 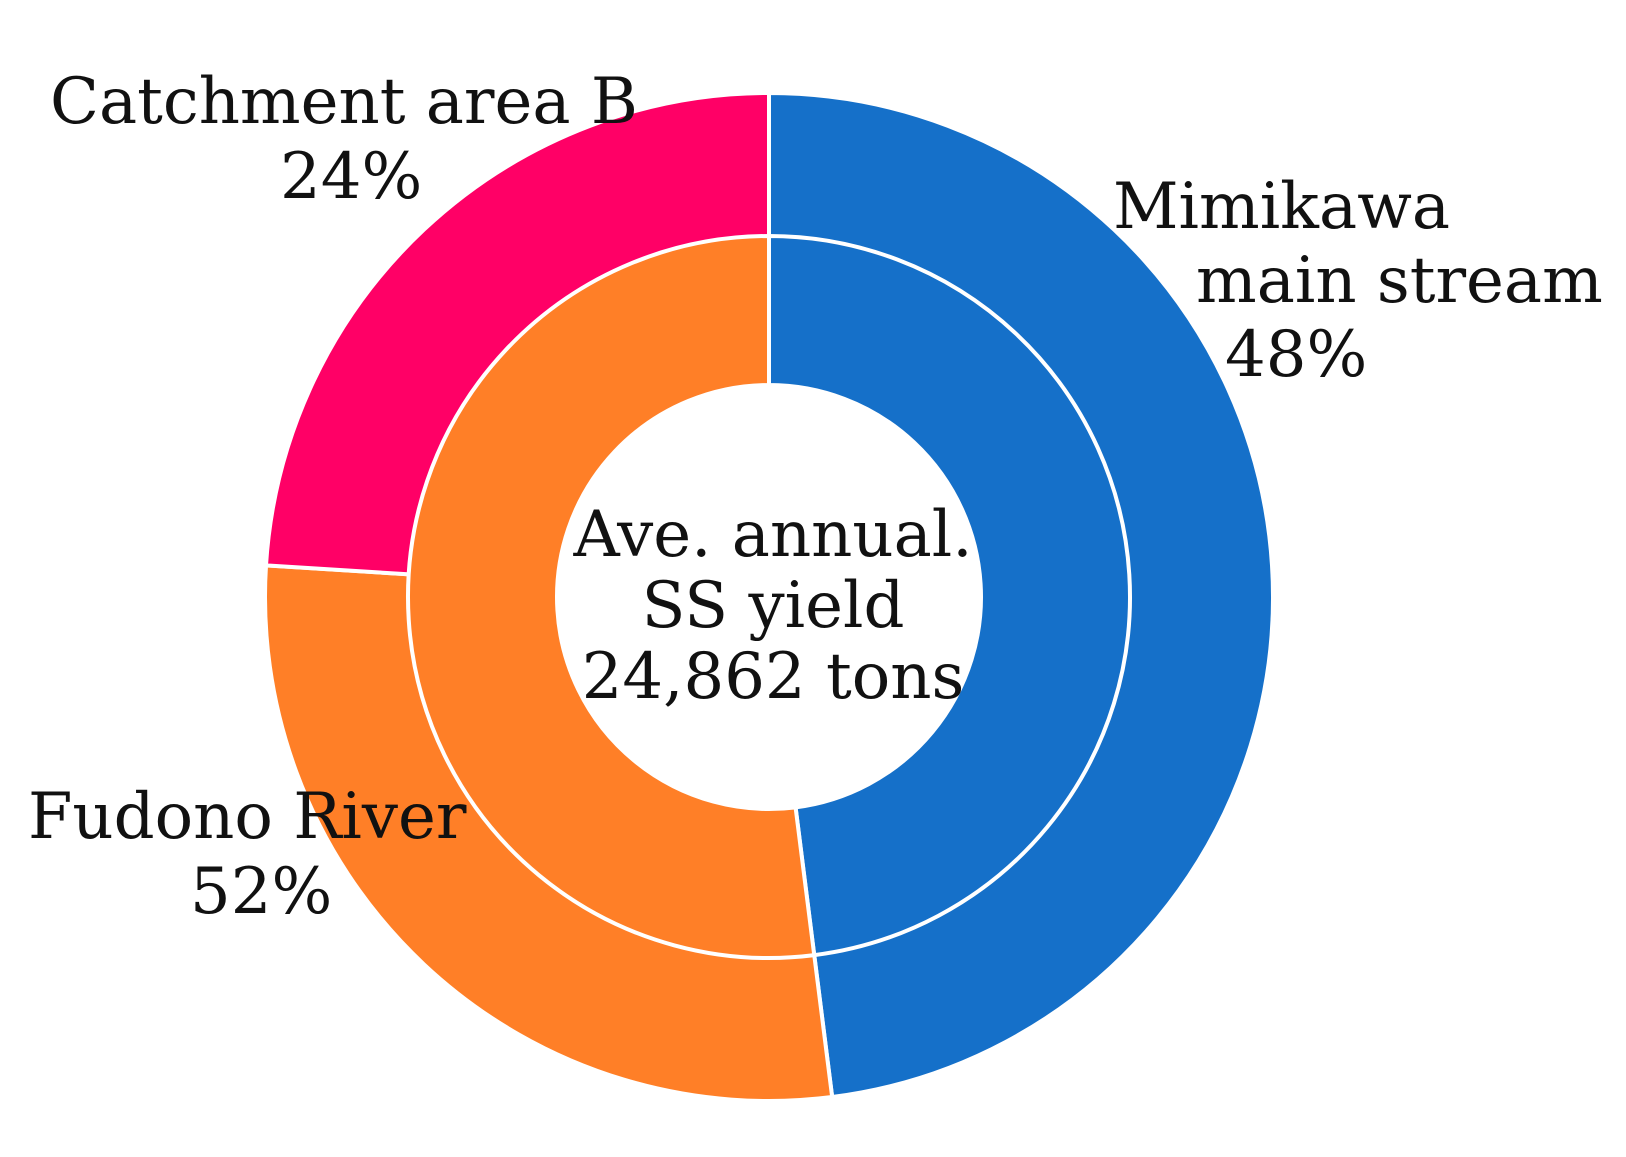 What do you see at coordinates (772, 535) in the screenshot?
I see `center-label-line-1: Ave. annual.` at bounding box center [772, 535].